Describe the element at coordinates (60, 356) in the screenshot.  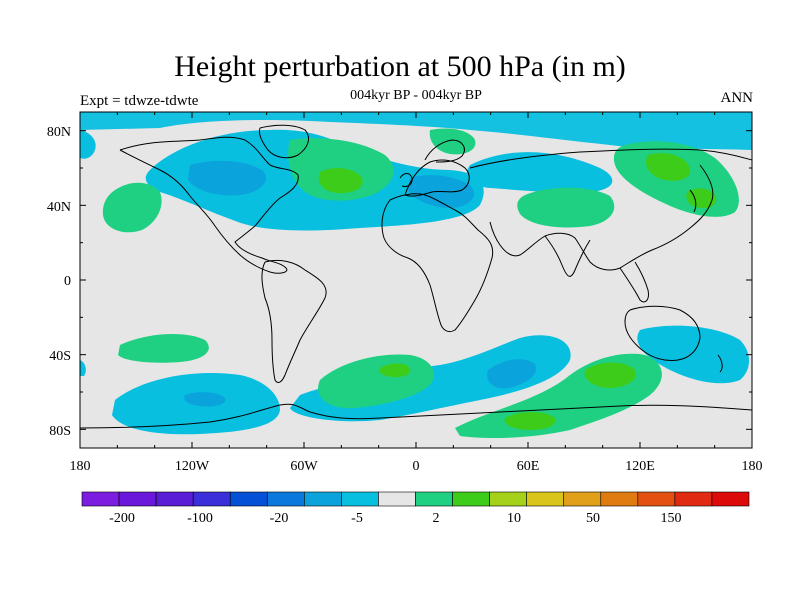
I see `y-tick-label: 40S` at that location.